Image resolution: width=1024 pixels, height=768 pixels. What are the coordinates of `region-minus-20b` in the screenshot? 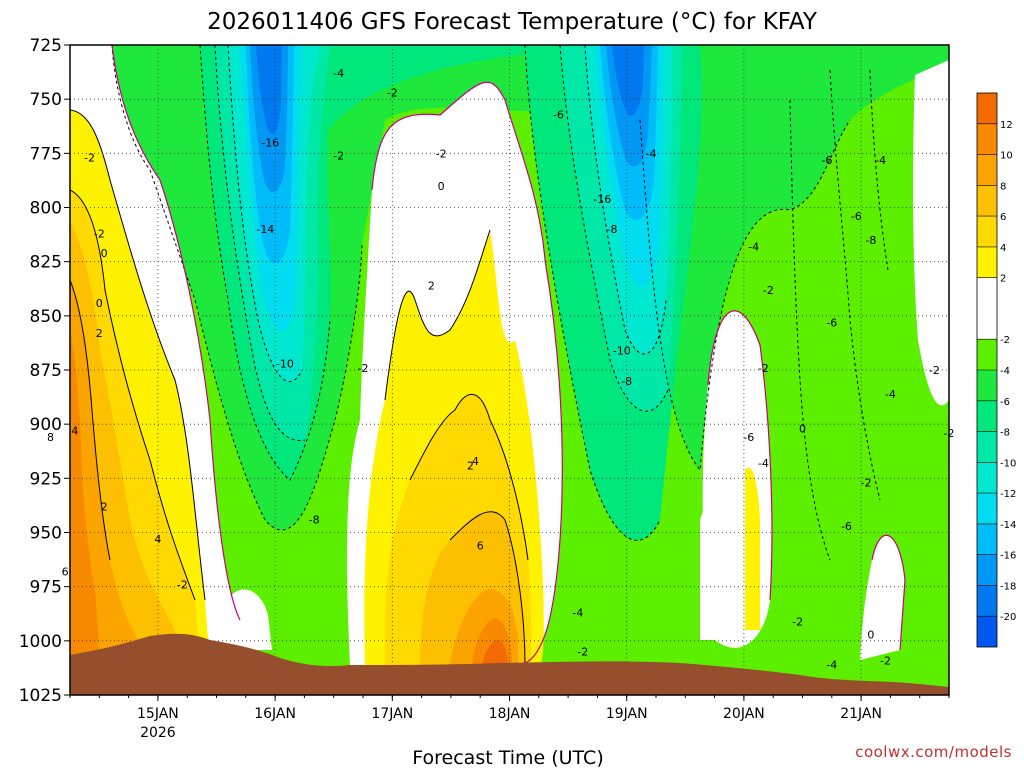 It's located at (628, 80).